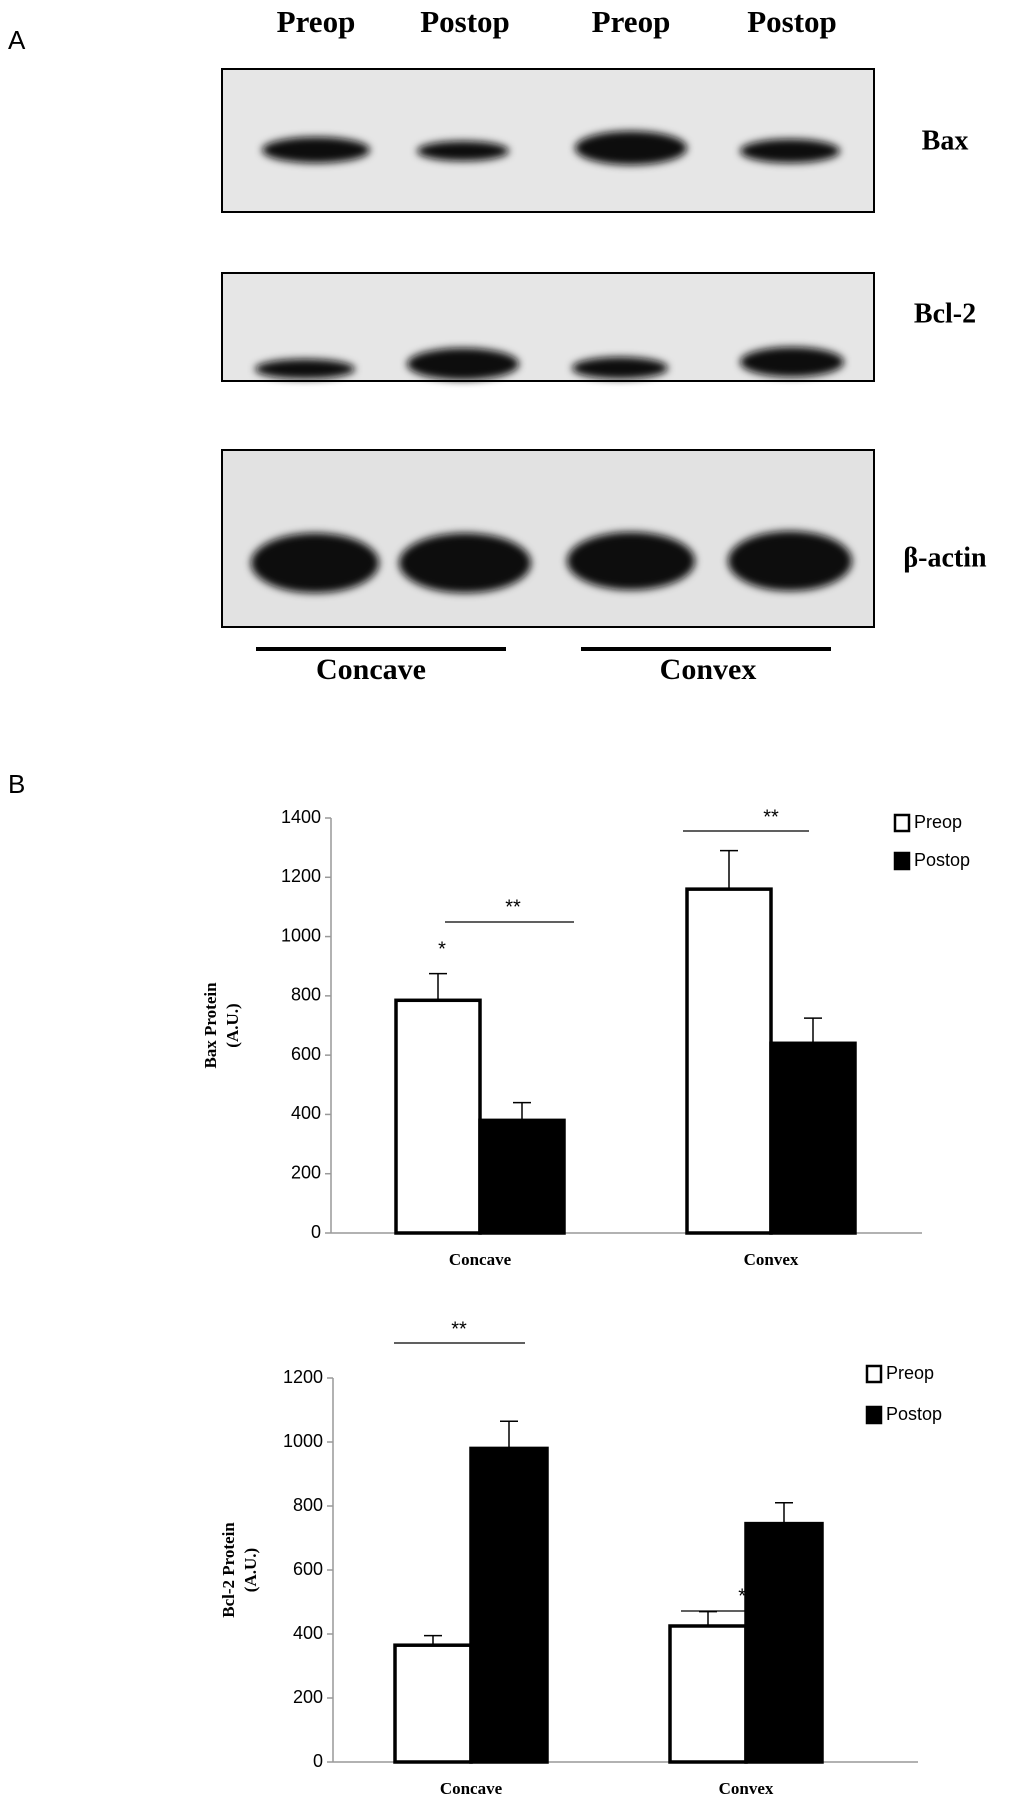  I want to click on protein-label: β-actin, so click(945, 557).